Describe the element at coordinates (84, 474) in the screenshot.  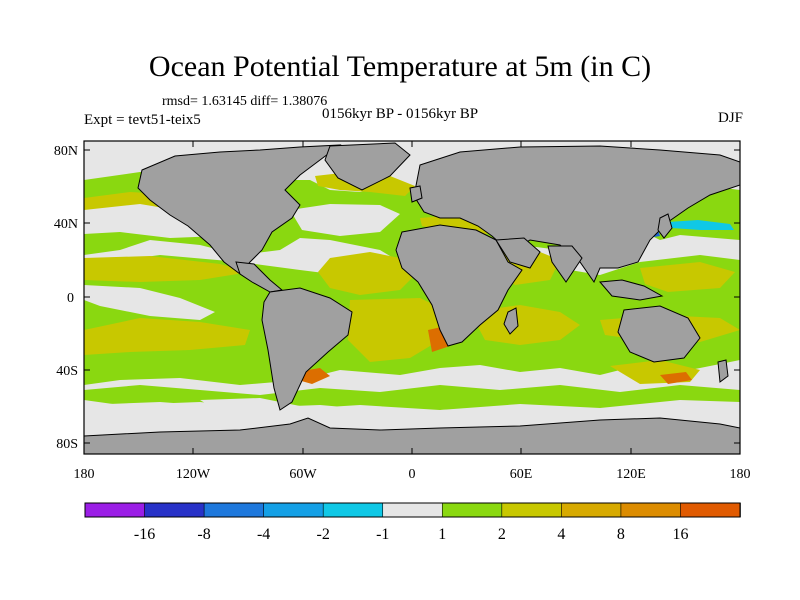
I see `lon-label-180w: 180` at that location.